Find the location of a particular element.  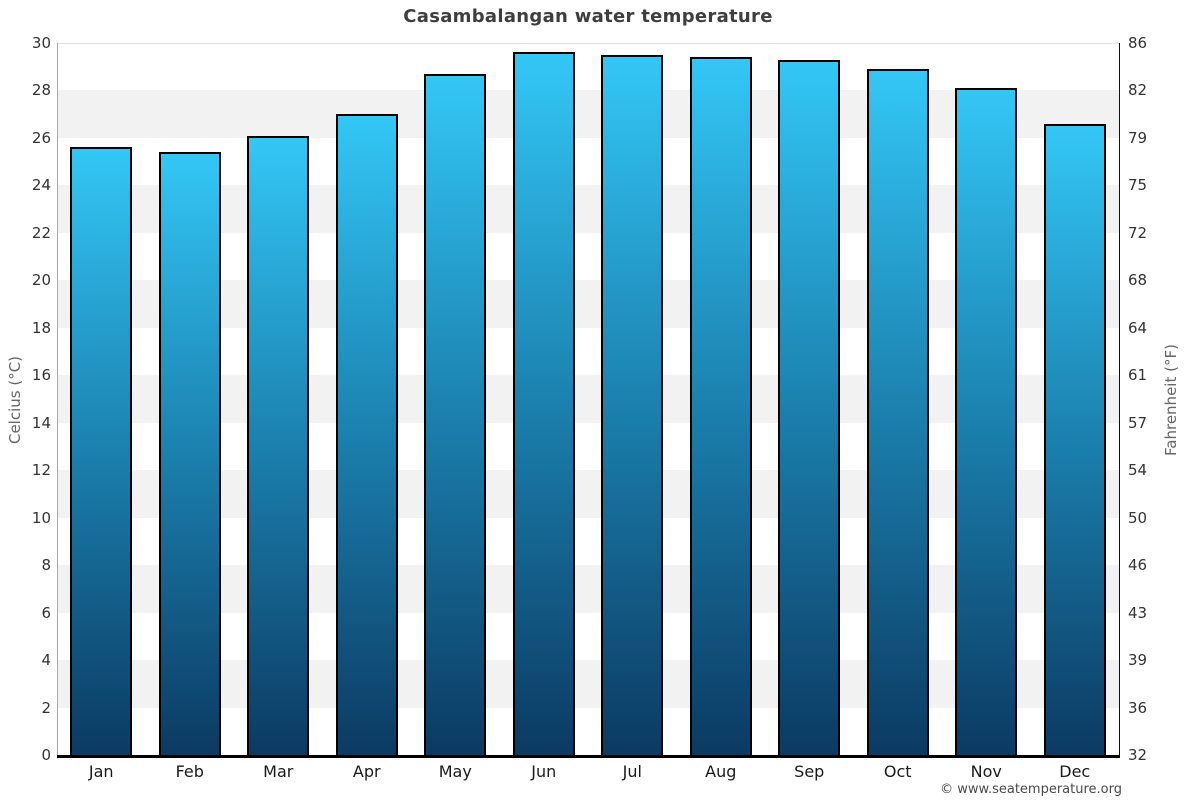

x-axis-label-sep: Sep is located at coordinates (809, 771).